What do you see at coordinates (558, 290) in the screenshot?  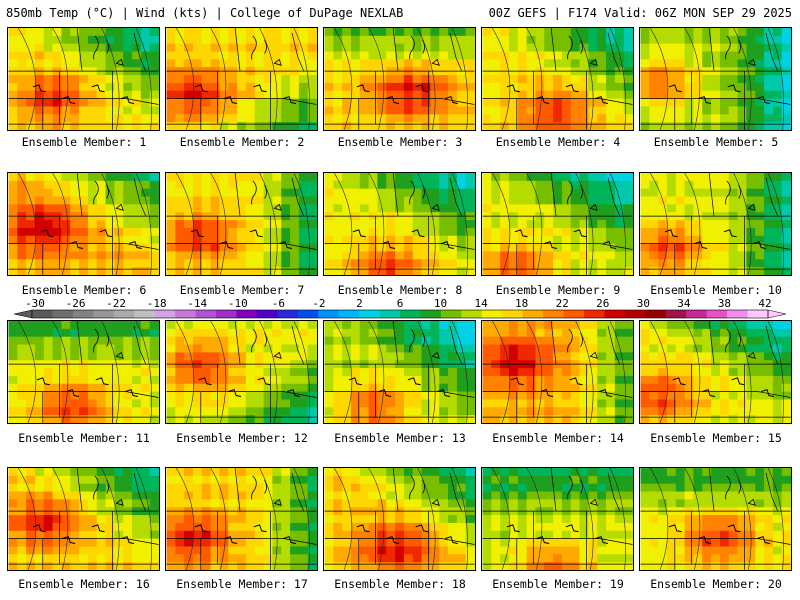 I see `panel-label-member-9: Ensemble Member: 9` at bounding box center [558, 290].